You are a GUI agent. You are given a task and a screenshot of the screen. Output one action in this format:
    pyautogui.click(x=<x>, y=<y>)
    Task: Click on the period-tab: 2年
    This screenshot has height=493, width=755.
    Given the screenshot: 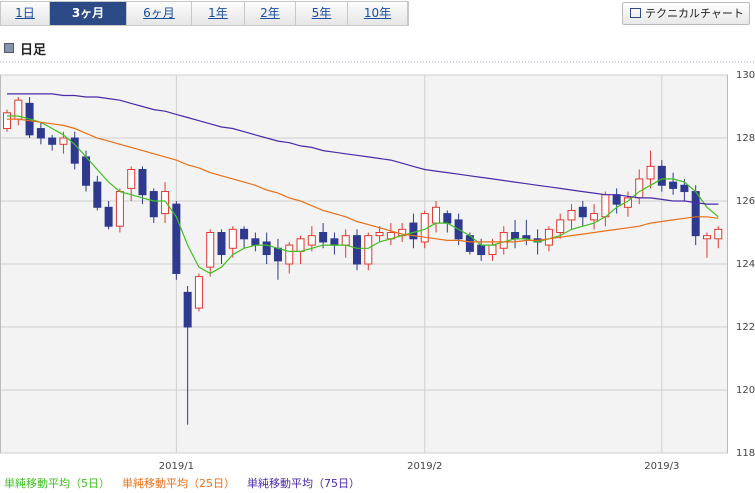 What is the action you would take?
    pyautogui.click(x=270, y=13)
    